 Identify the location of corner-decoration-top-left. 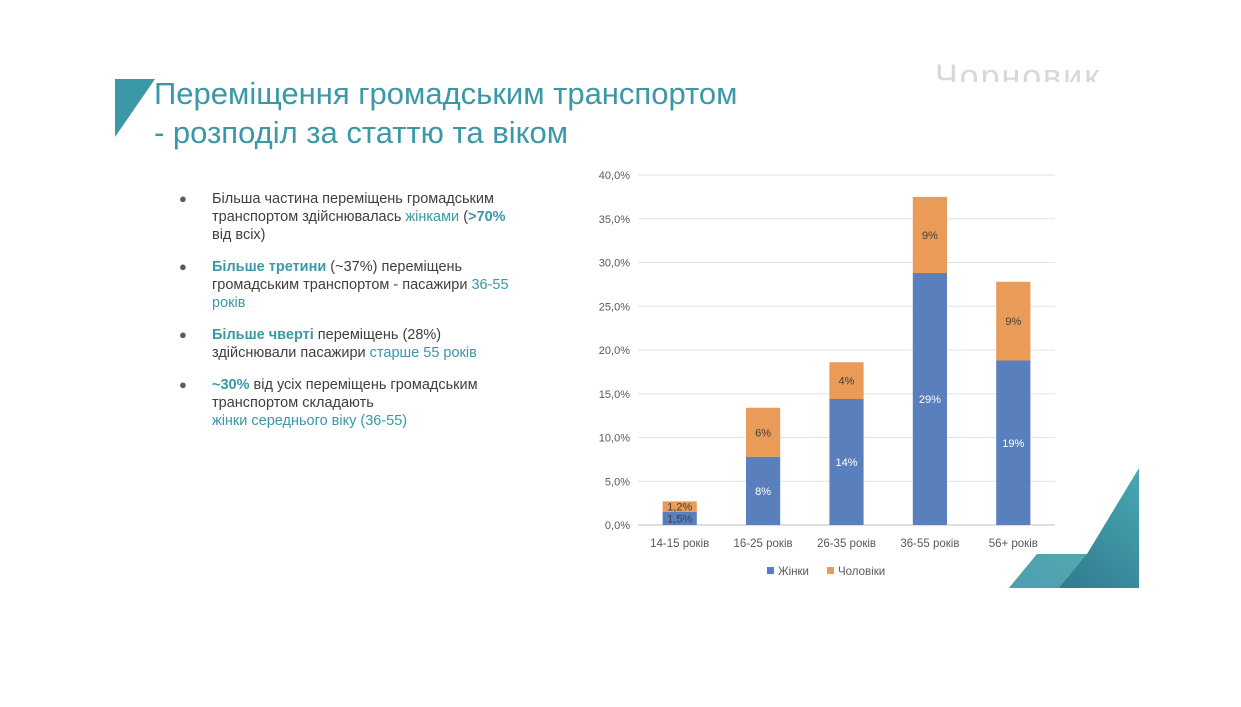
(135, 108).